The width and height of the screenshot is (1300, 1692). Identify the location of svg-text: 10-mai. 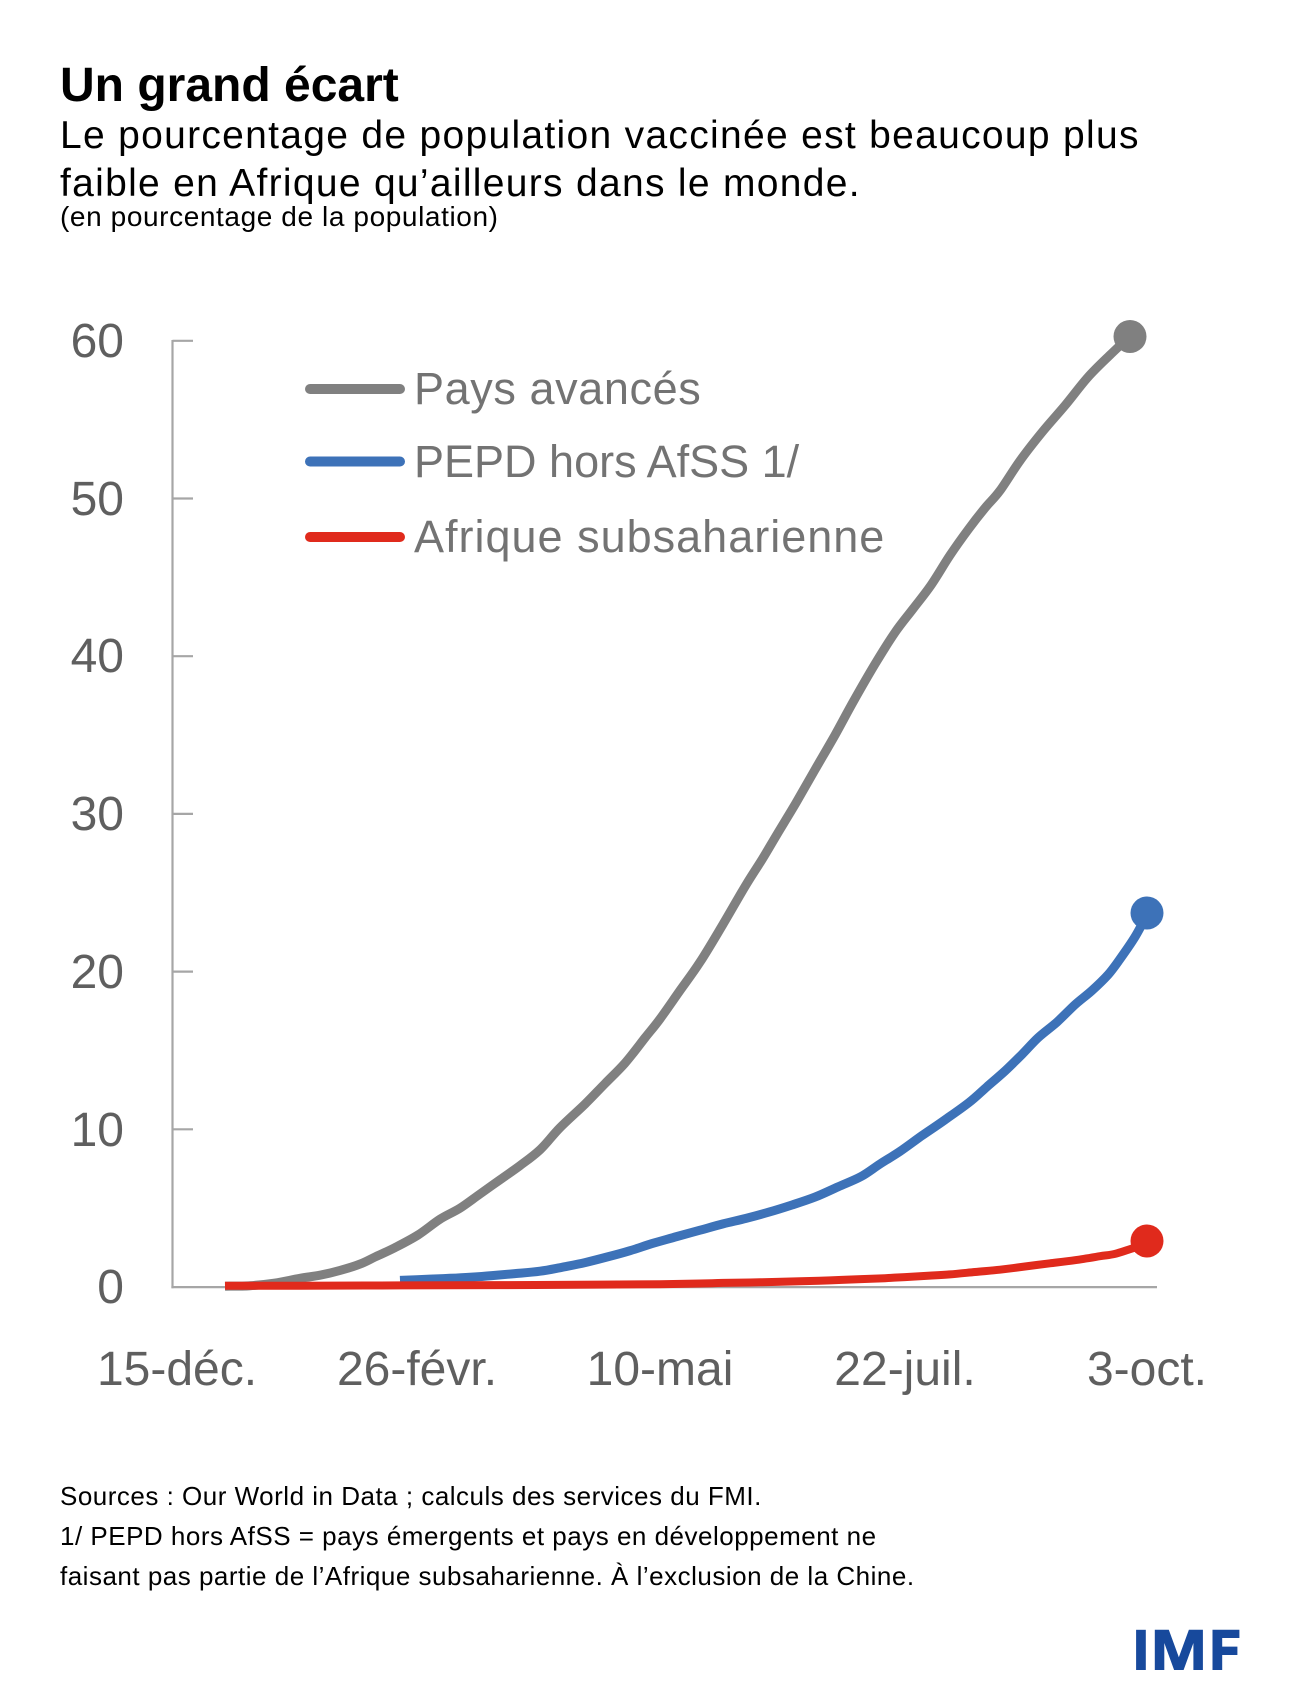
(660, 1369).